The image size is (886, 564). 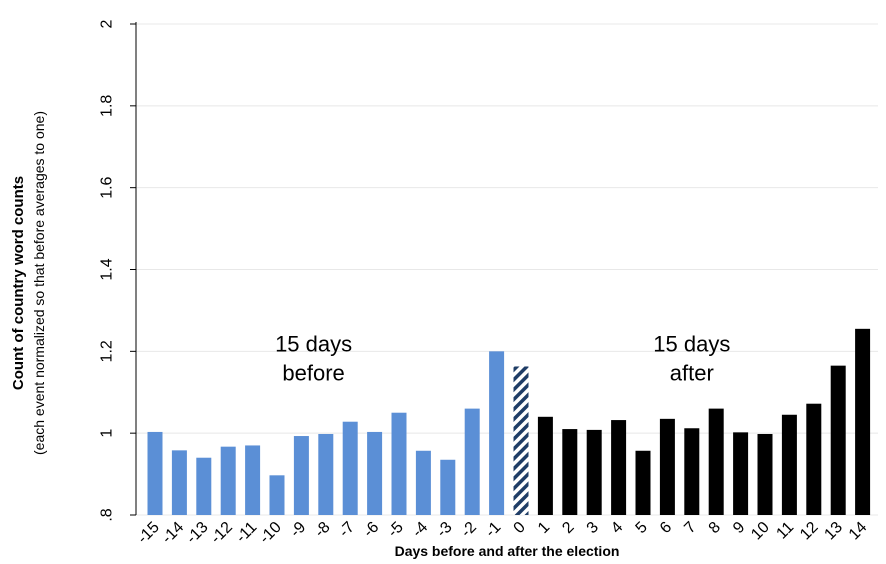 What do you see at coordinates (858, 531) in the screenshot?
I see `x-tick-label: 14` at bounding box center [858, 531].